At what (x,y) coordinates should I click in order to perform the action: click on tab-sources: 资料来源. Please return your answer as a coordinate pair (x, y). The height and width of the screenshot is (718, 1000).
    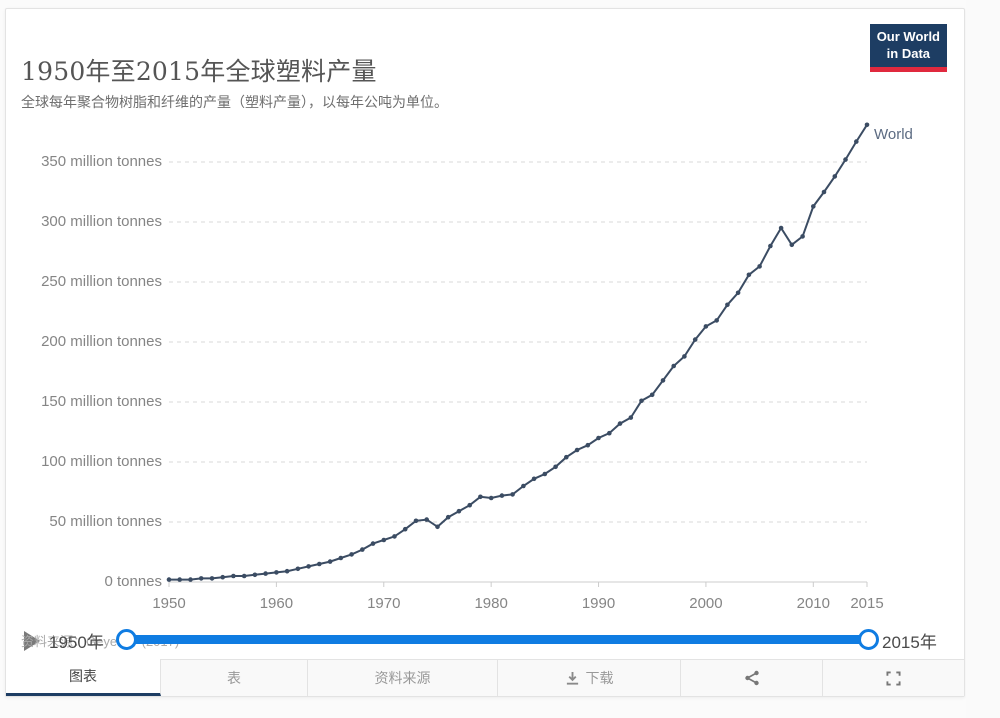
    Looking at the image, I should click on (403, 677).